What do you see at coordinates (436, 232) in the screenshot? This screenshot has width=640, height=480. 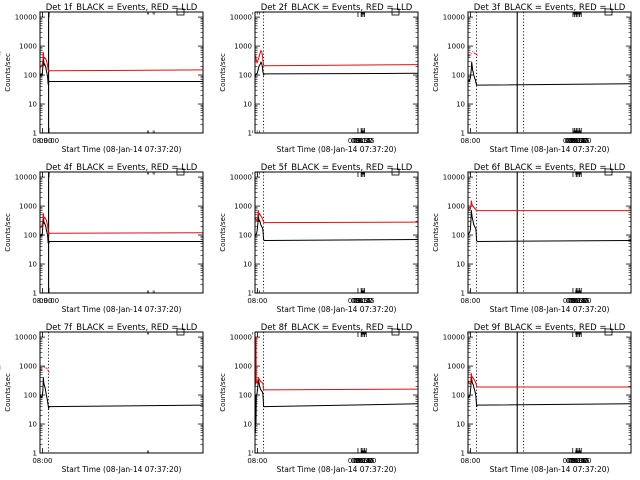 I see `y-axis-label: Counts/sec` at bounding box center [436, 232].